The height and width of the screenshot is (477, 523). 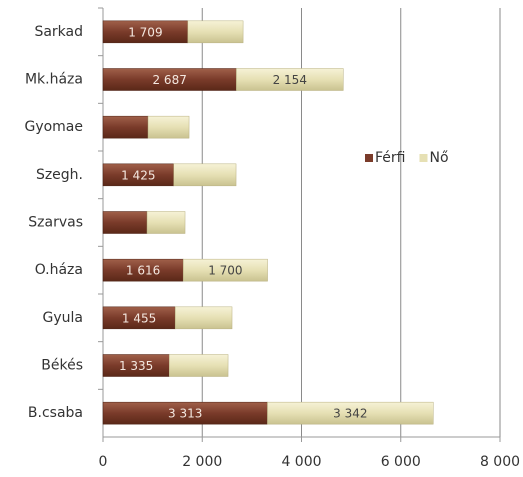 What do you see at coordinates (136, 366) in the screenshot?
I see `value-label: 1 335` at bounding box center [136, 366].